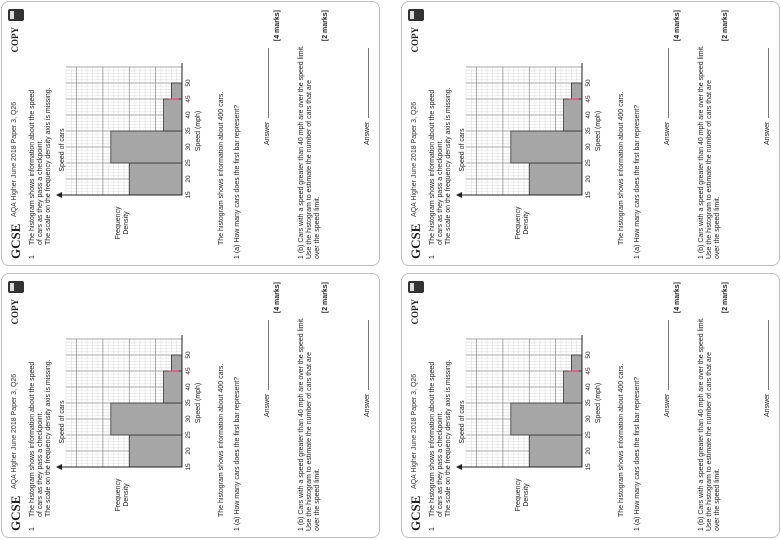 This screenshot has width=780, height=540. I want to click on marks-b: [2 marks], so click(725, 298).